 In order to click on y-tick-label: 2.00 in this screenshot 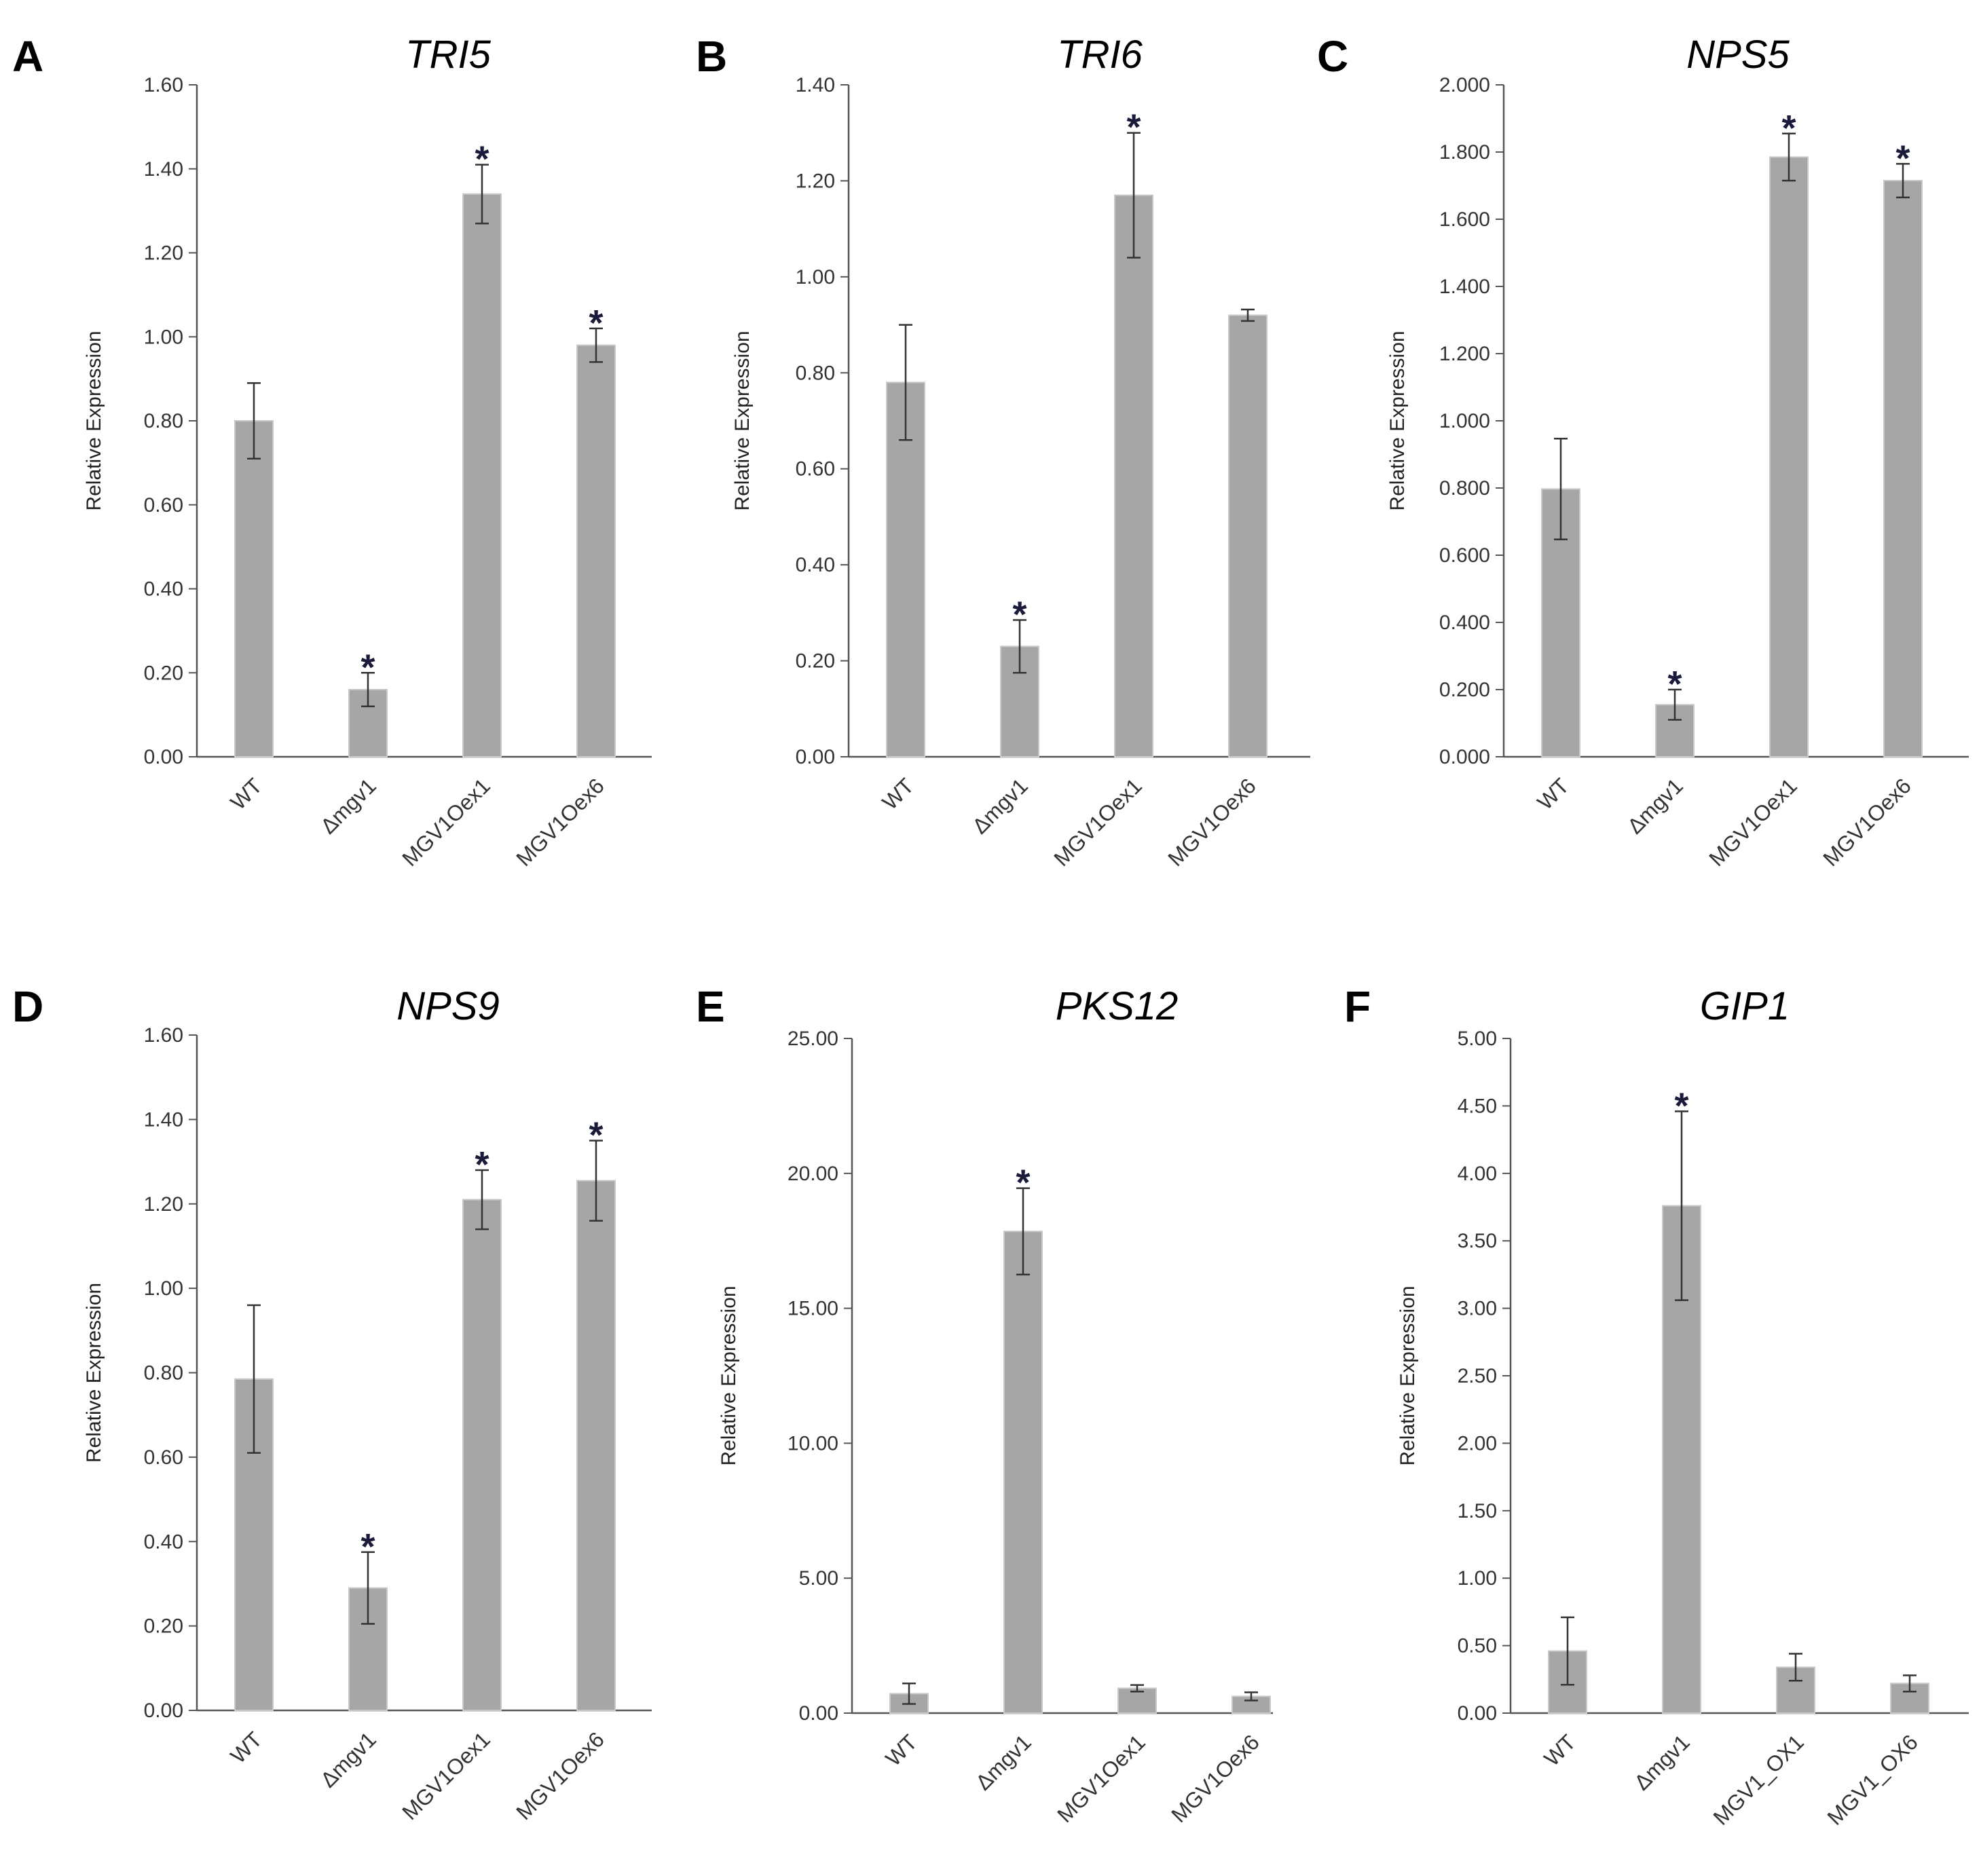, I will do `click(1477, 1443)`.